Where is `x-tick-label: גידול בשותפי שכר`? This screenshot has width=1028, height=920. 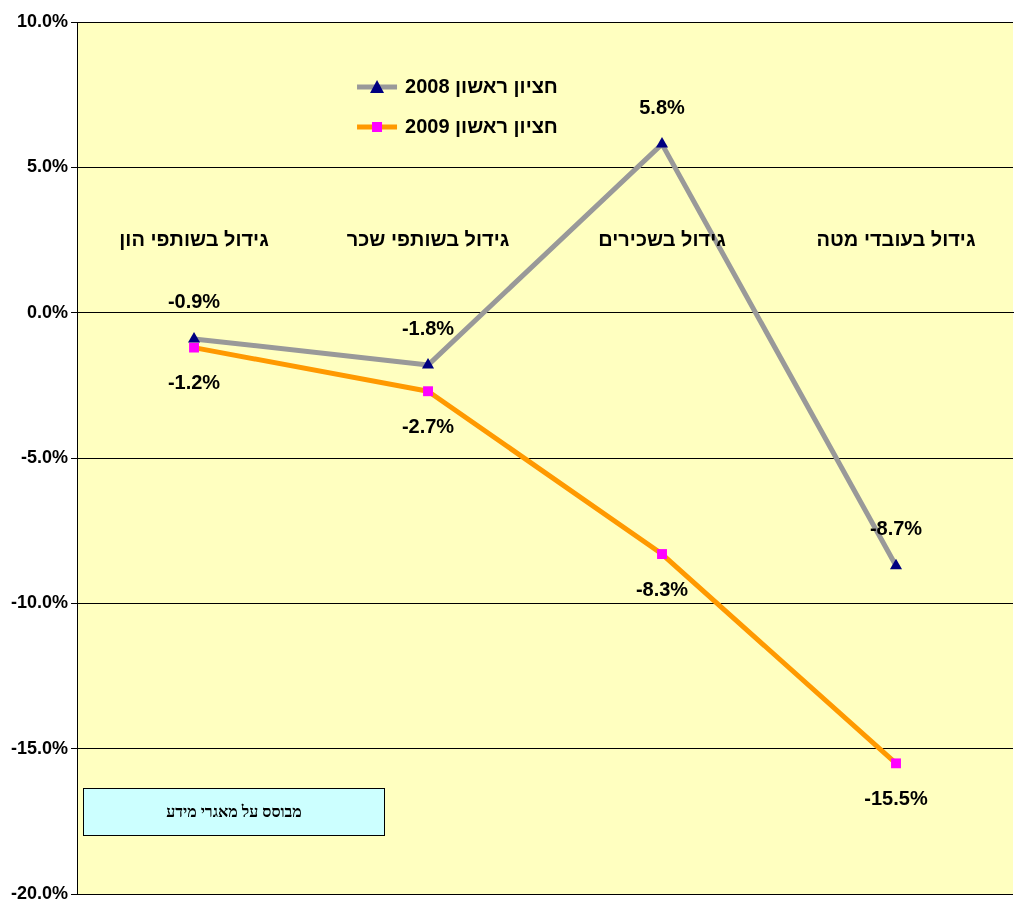 x-tick-label: גידול בשותפי שכר is located at coordinates (428, 239).